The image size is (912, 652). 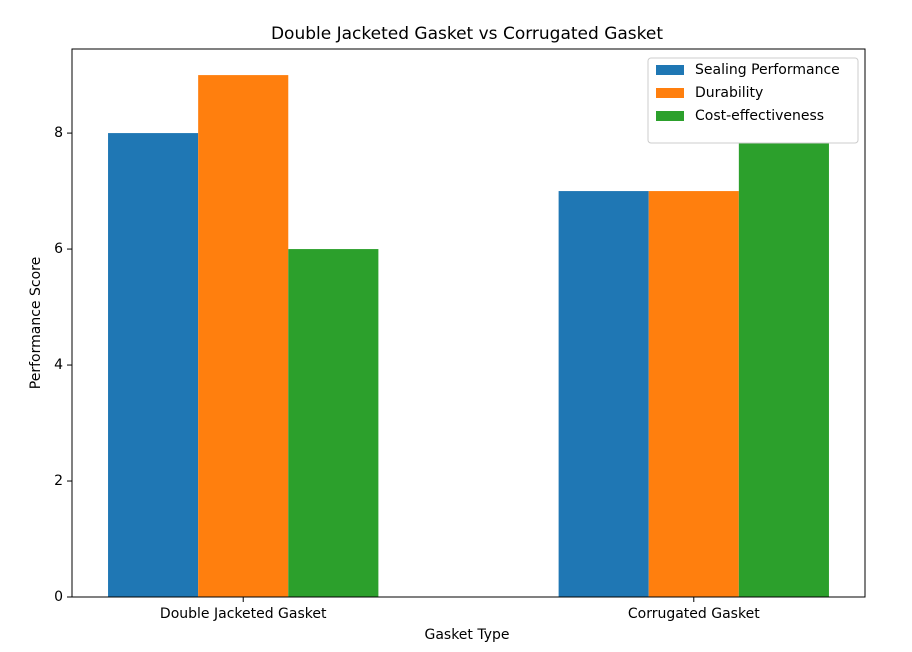 What do you see at coordinates (58, 133) in the screenshot?
I see `y-tick-label: 8` at bounding box center [58, 133].